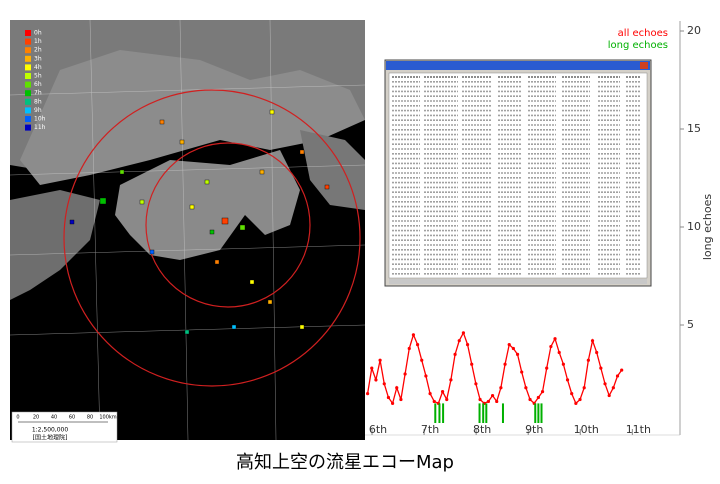 This screenshot has height=484, width=720. What do you see at coordinates (694, 128) in the screenshot?
I see `y-tick-label: 15` at bounding box center [694, 128].